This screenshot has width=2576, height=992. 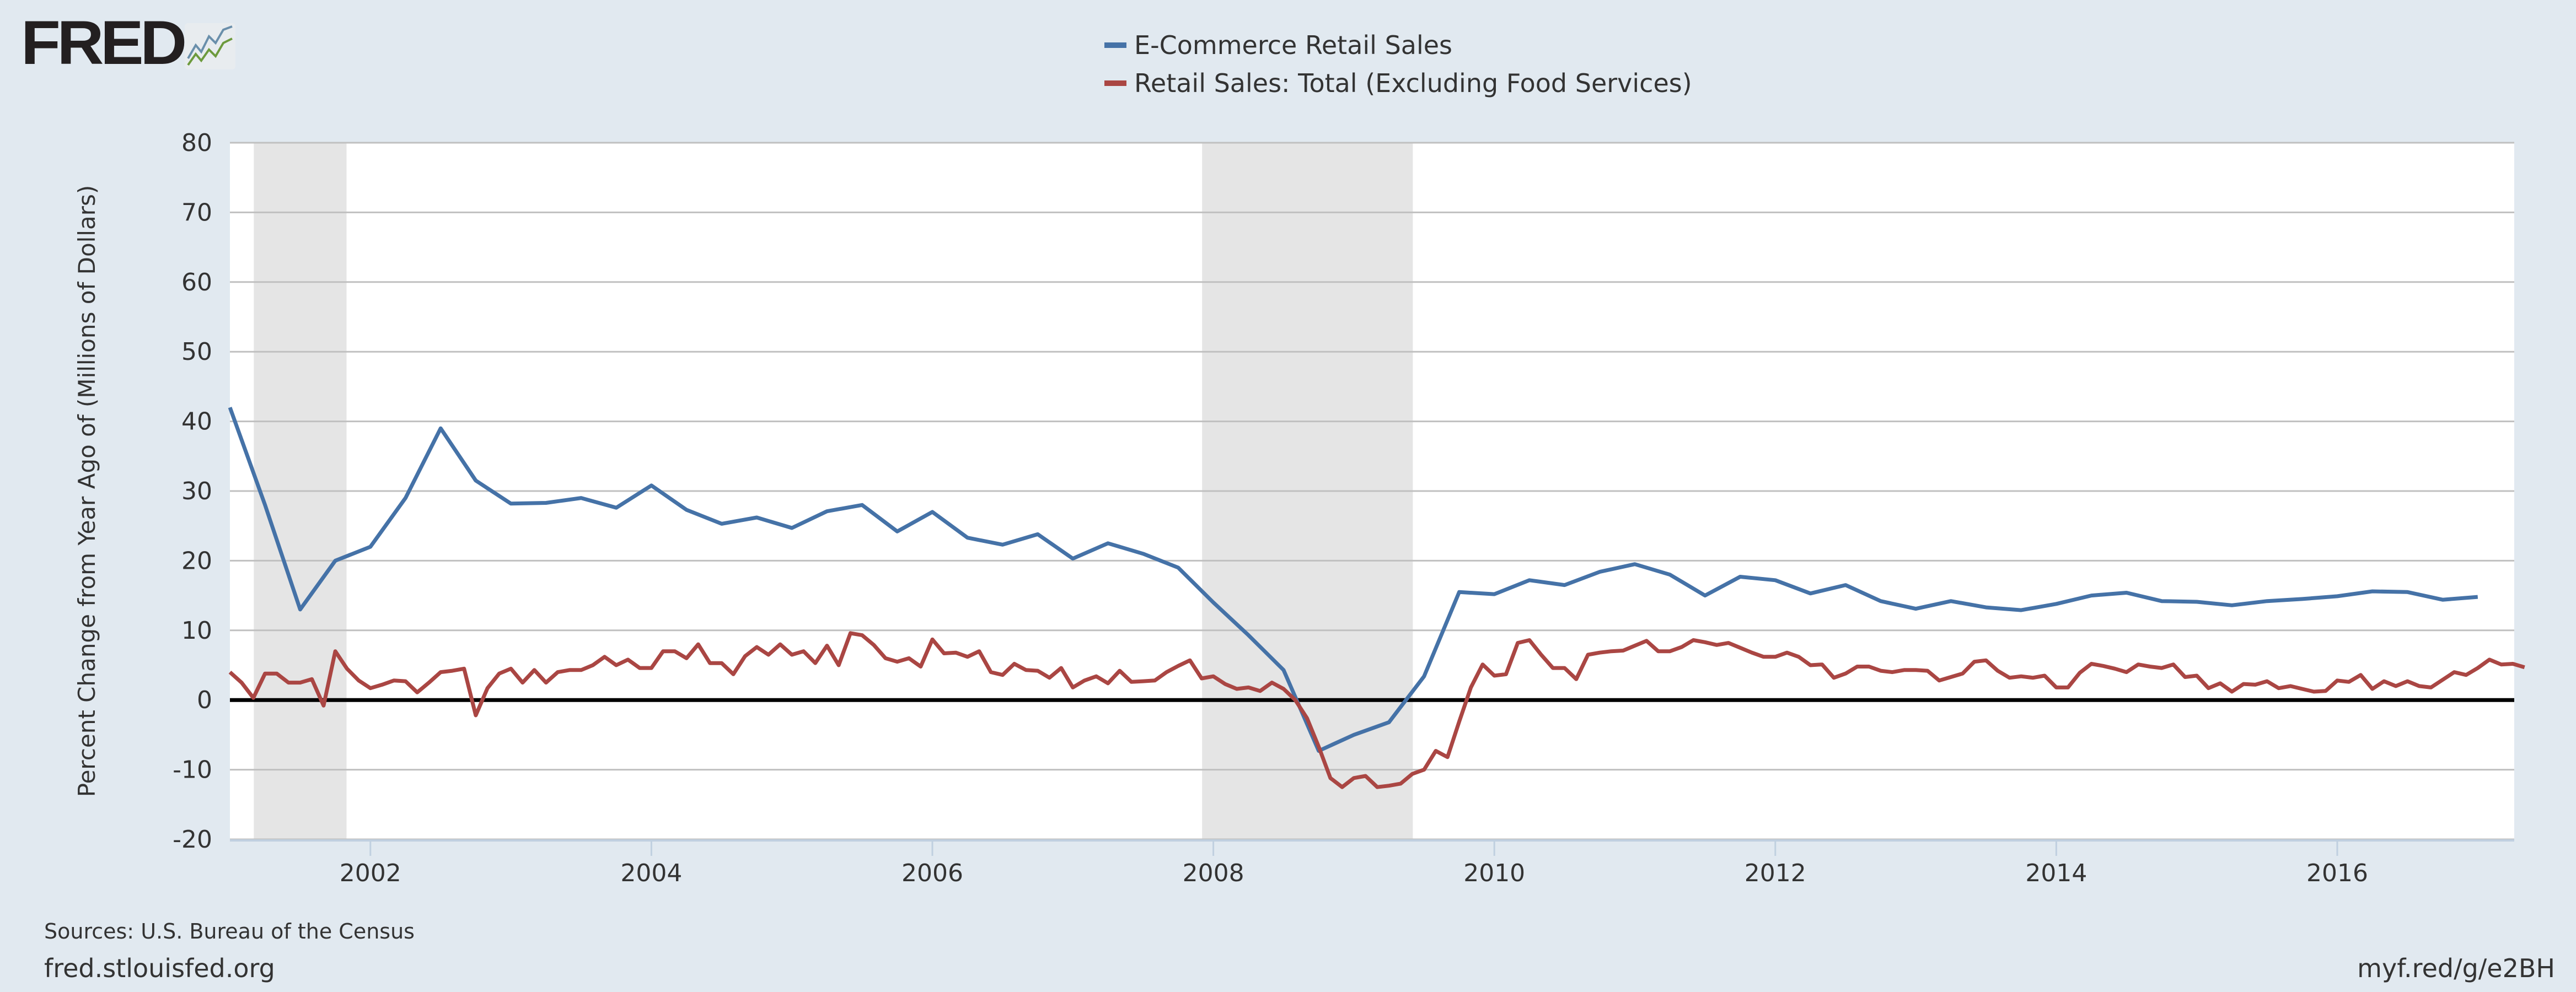 What do you see at coordinates (1775, 873) in the screenshot?
I see `x-tick-label: 2012` at bounding box center [1775, 873].